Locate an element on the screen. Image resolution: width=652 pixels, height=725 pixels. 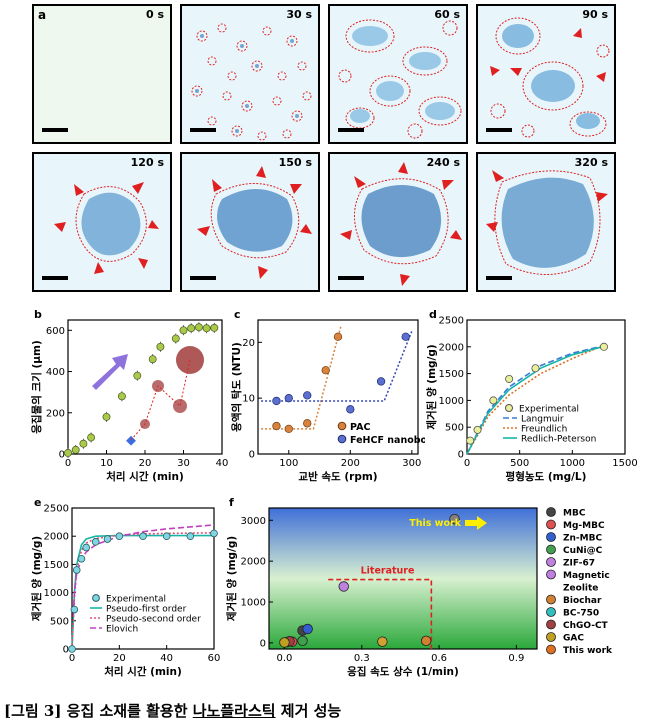
growth-arrow-icon is located at coordinates (110, 372).